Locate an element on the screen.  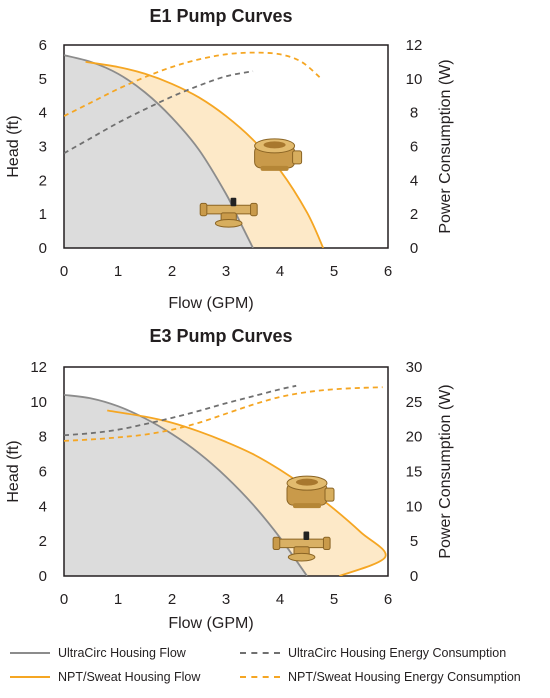
y-tick-label: 12 is located at coordinates (38, 367).